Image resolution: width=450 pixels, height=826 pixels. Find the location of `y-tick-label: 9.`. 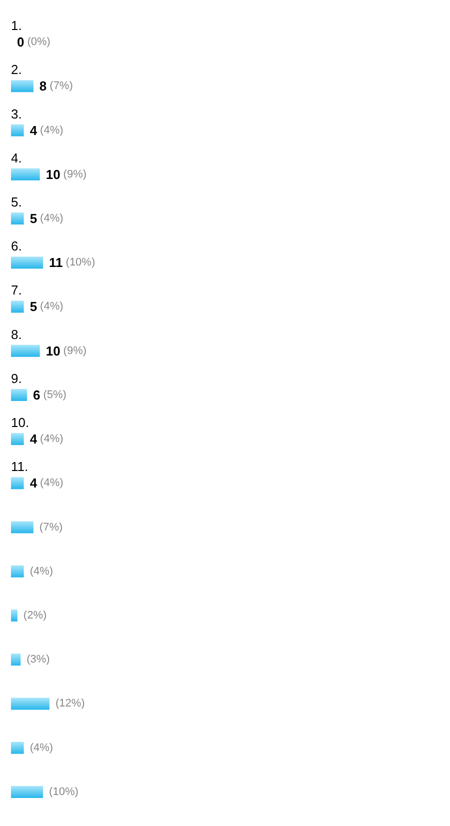

y-tick-label: 9. is located at coordinates (16, 378).